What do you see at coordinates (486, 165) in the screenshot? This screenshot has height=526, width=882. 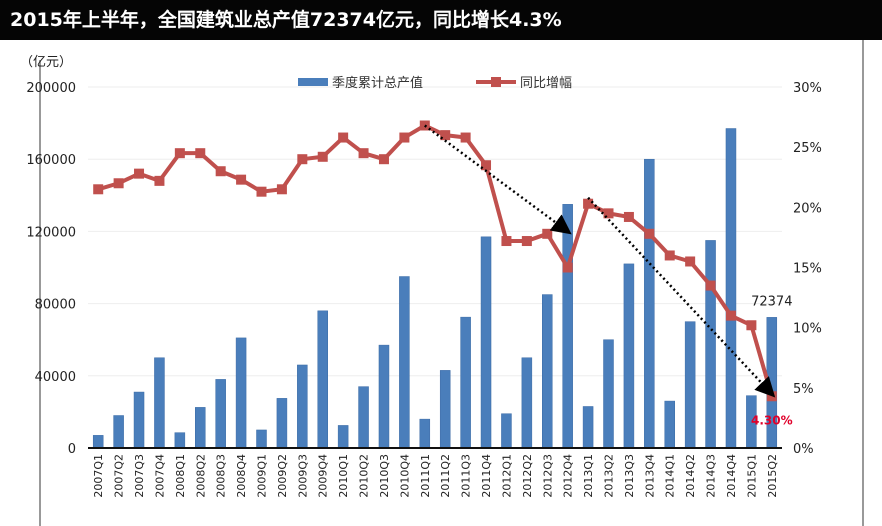 I see `growth-marker-2011Q4` at bounding box center [486, 165].